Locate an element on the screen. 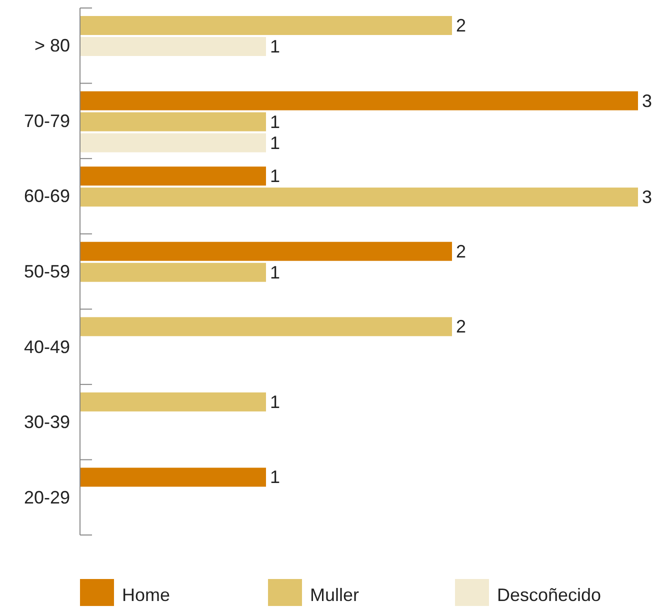 Image resolution: width=666 pixels, height=607 pixels. y-tick-label: 40-49 is located at coordinates (47, 346).